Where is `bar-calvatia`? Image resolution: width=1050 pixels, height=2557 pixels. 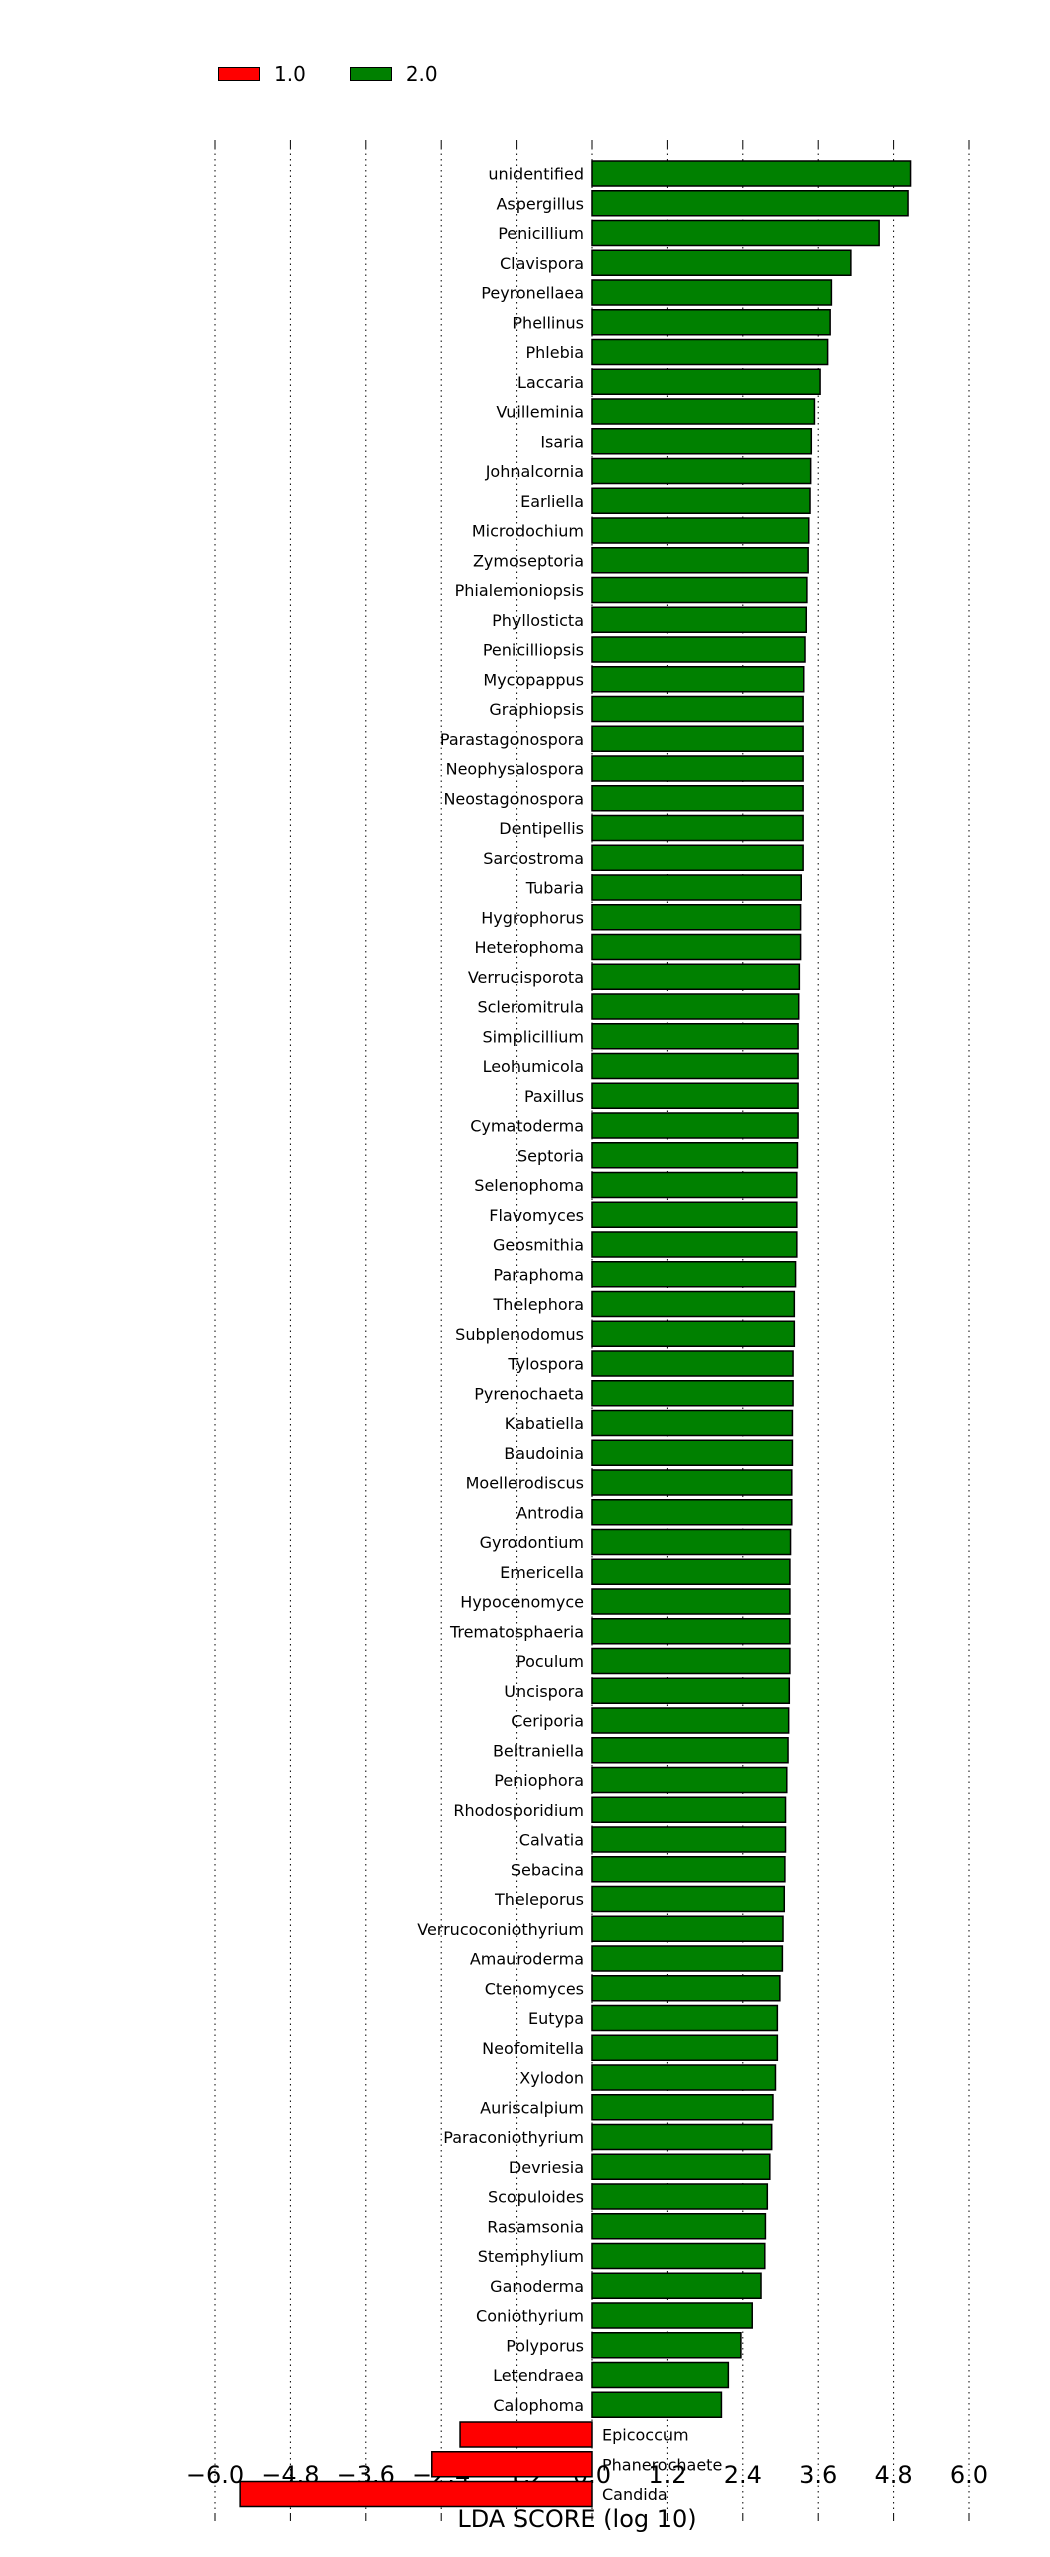
bar-calvatia is located at coordinates (689, 1839).